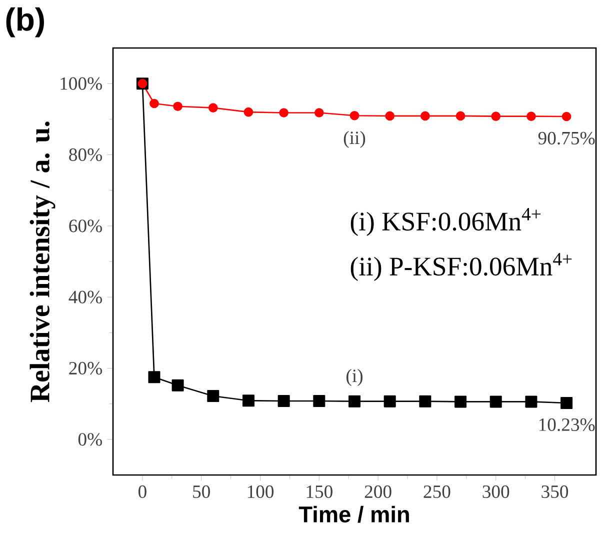 Image resolution: width=601 pixels, height=537 pixels. Describe the element at coordinates (496, 491) in the screenshot. I see `x-tick-label: 300` at that location.